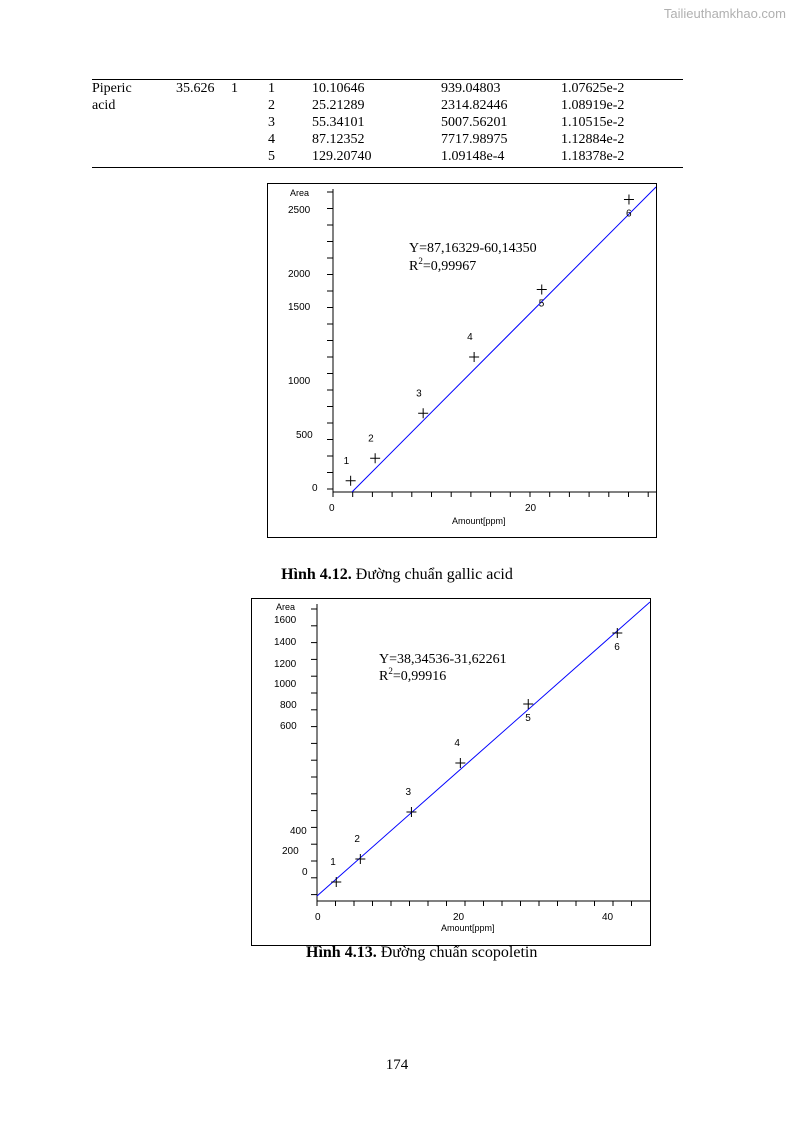 The image size is (794, 1123). I want to click on area-cell: 2314.82446, so click(474, 105).